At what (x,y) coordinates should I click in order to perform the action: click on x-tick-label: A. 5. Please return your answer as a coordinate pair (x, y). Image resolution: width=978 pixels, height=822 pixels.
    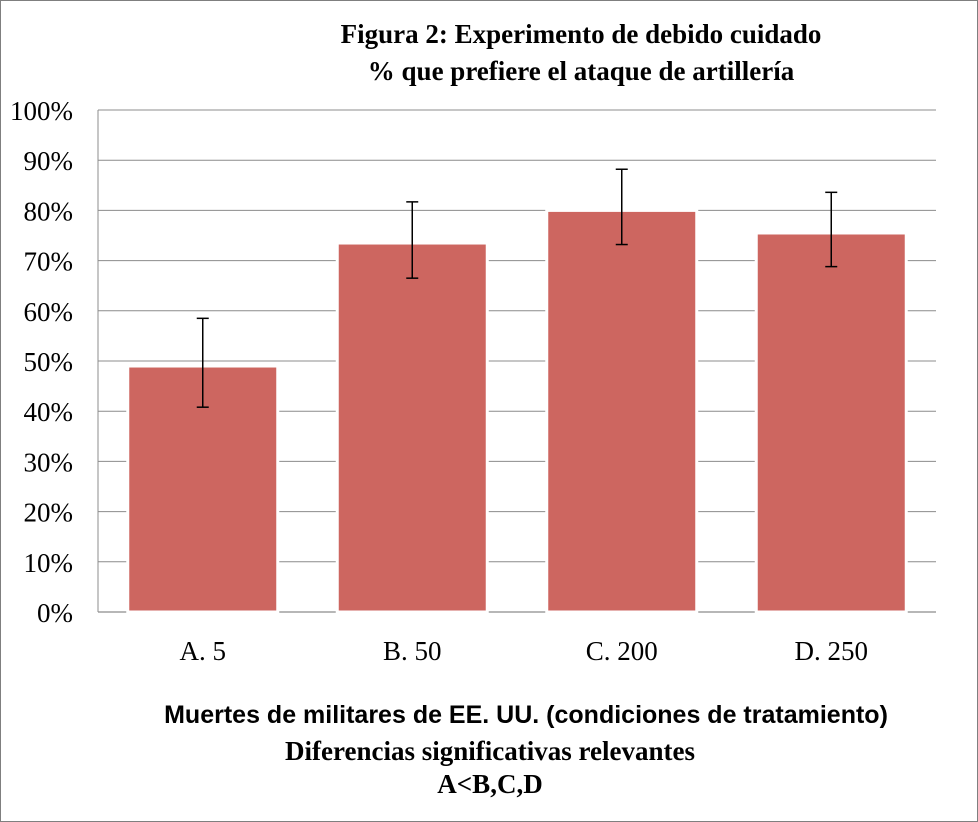
    Looking at the image, I should click on (203, 651).